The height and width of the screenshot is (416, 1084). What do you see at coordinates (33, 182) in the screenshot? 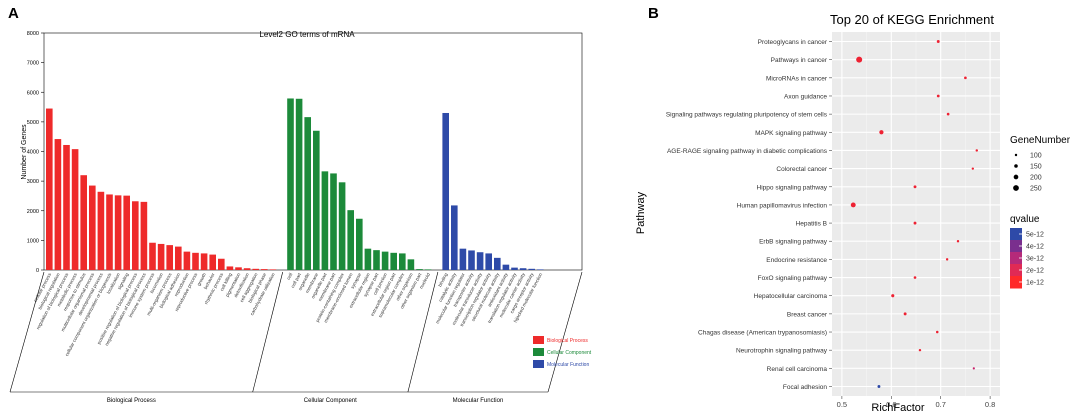
I see `go-y-tick-label: 3000` at bounding box center [33, 182].